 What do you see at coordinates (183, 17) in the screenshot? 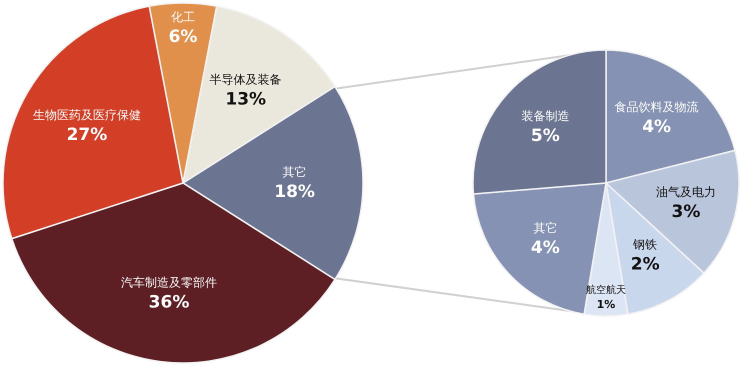
I see `slice-label: 化工` at bounding box center [183, 17].